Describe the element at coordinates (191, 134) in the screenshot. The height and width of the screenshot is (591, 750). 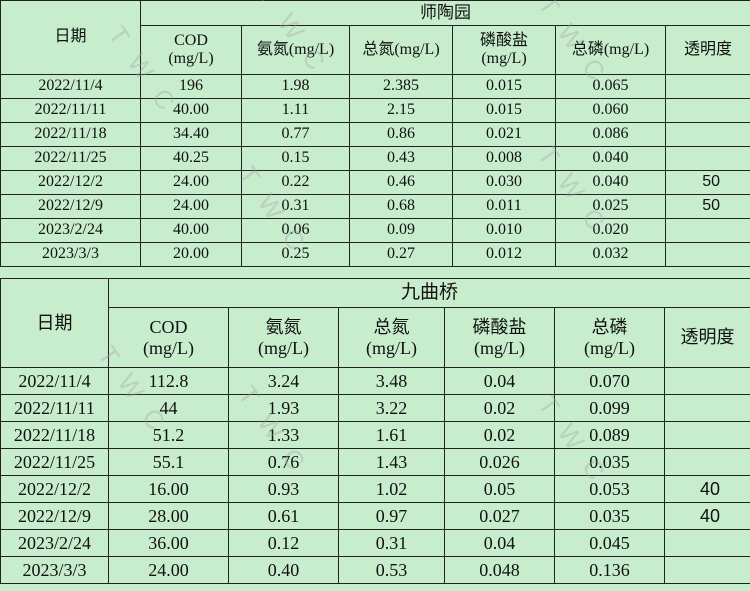
I see `cell-cod: 34.40` at that location.